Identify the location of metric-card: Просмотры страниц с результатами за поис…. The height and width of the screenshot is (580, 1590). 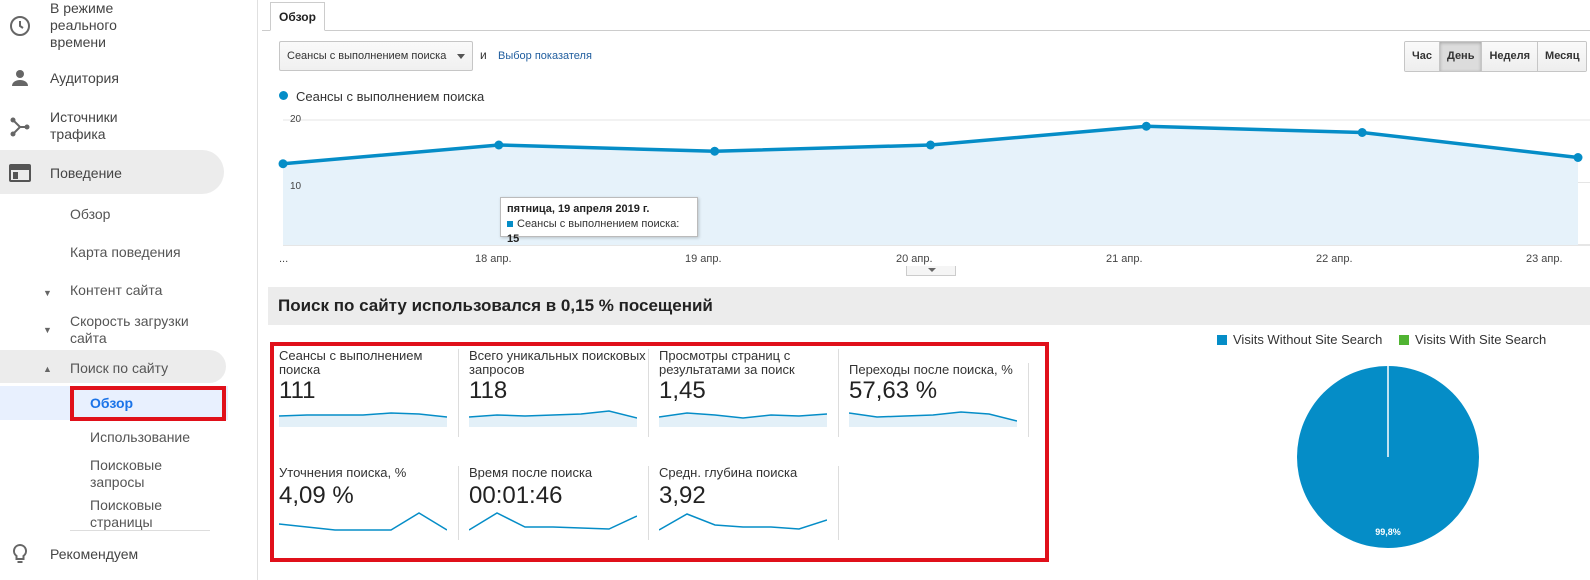
(753, 388).